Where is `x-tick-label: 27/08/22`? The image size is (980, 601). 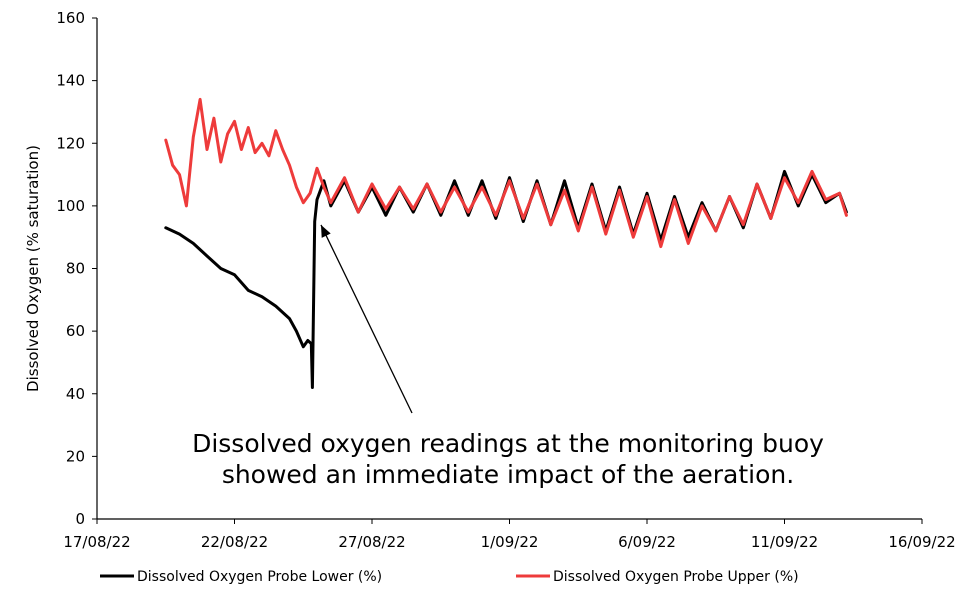 x-tick-label: 27/08/22 is located at coordinates (371, 542).